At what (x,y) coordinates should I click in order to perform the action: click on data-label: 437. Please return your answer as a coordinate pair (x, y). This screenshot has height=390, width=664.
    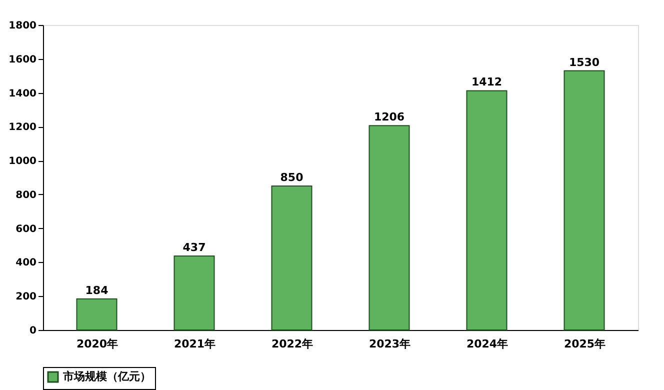
    Looking at the image, I should click on (194, 247).